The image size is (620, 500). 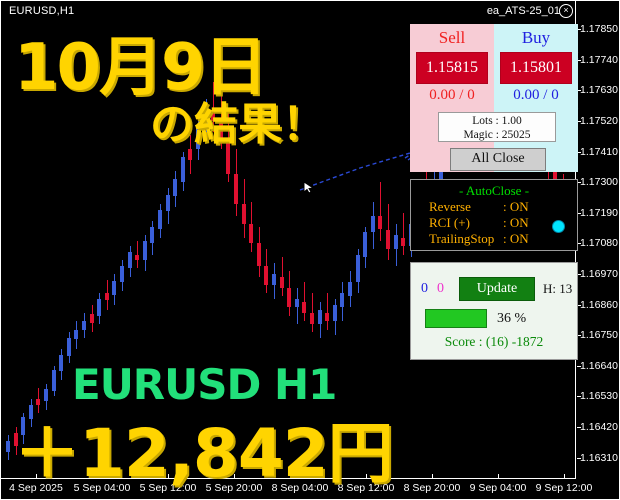 What do you see at coordinates (309, 187) in the screenshot?
I see `mouse-cursor-icon` at bounding box center [309, 187].